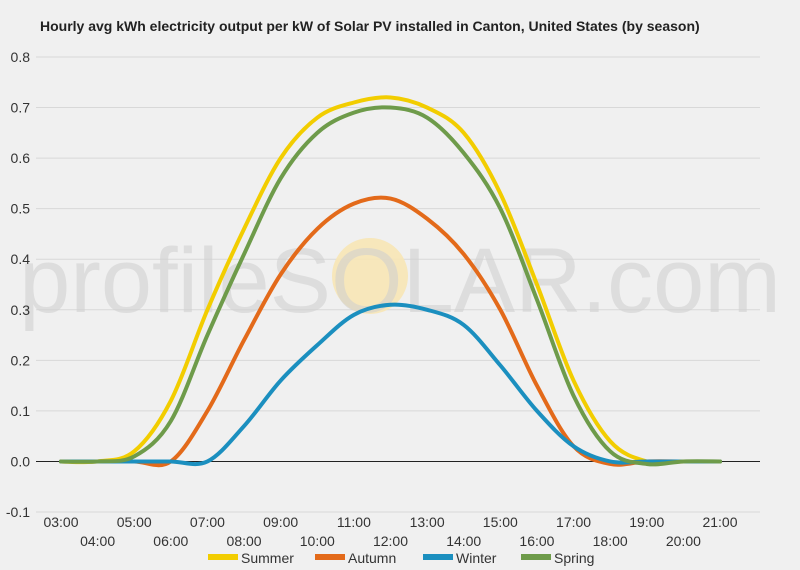 This screenshot has width=800, height=570. Describe the element at coordinates (646, 522) in the screenshot. I see `x-tick-label: 19:00` at that location.